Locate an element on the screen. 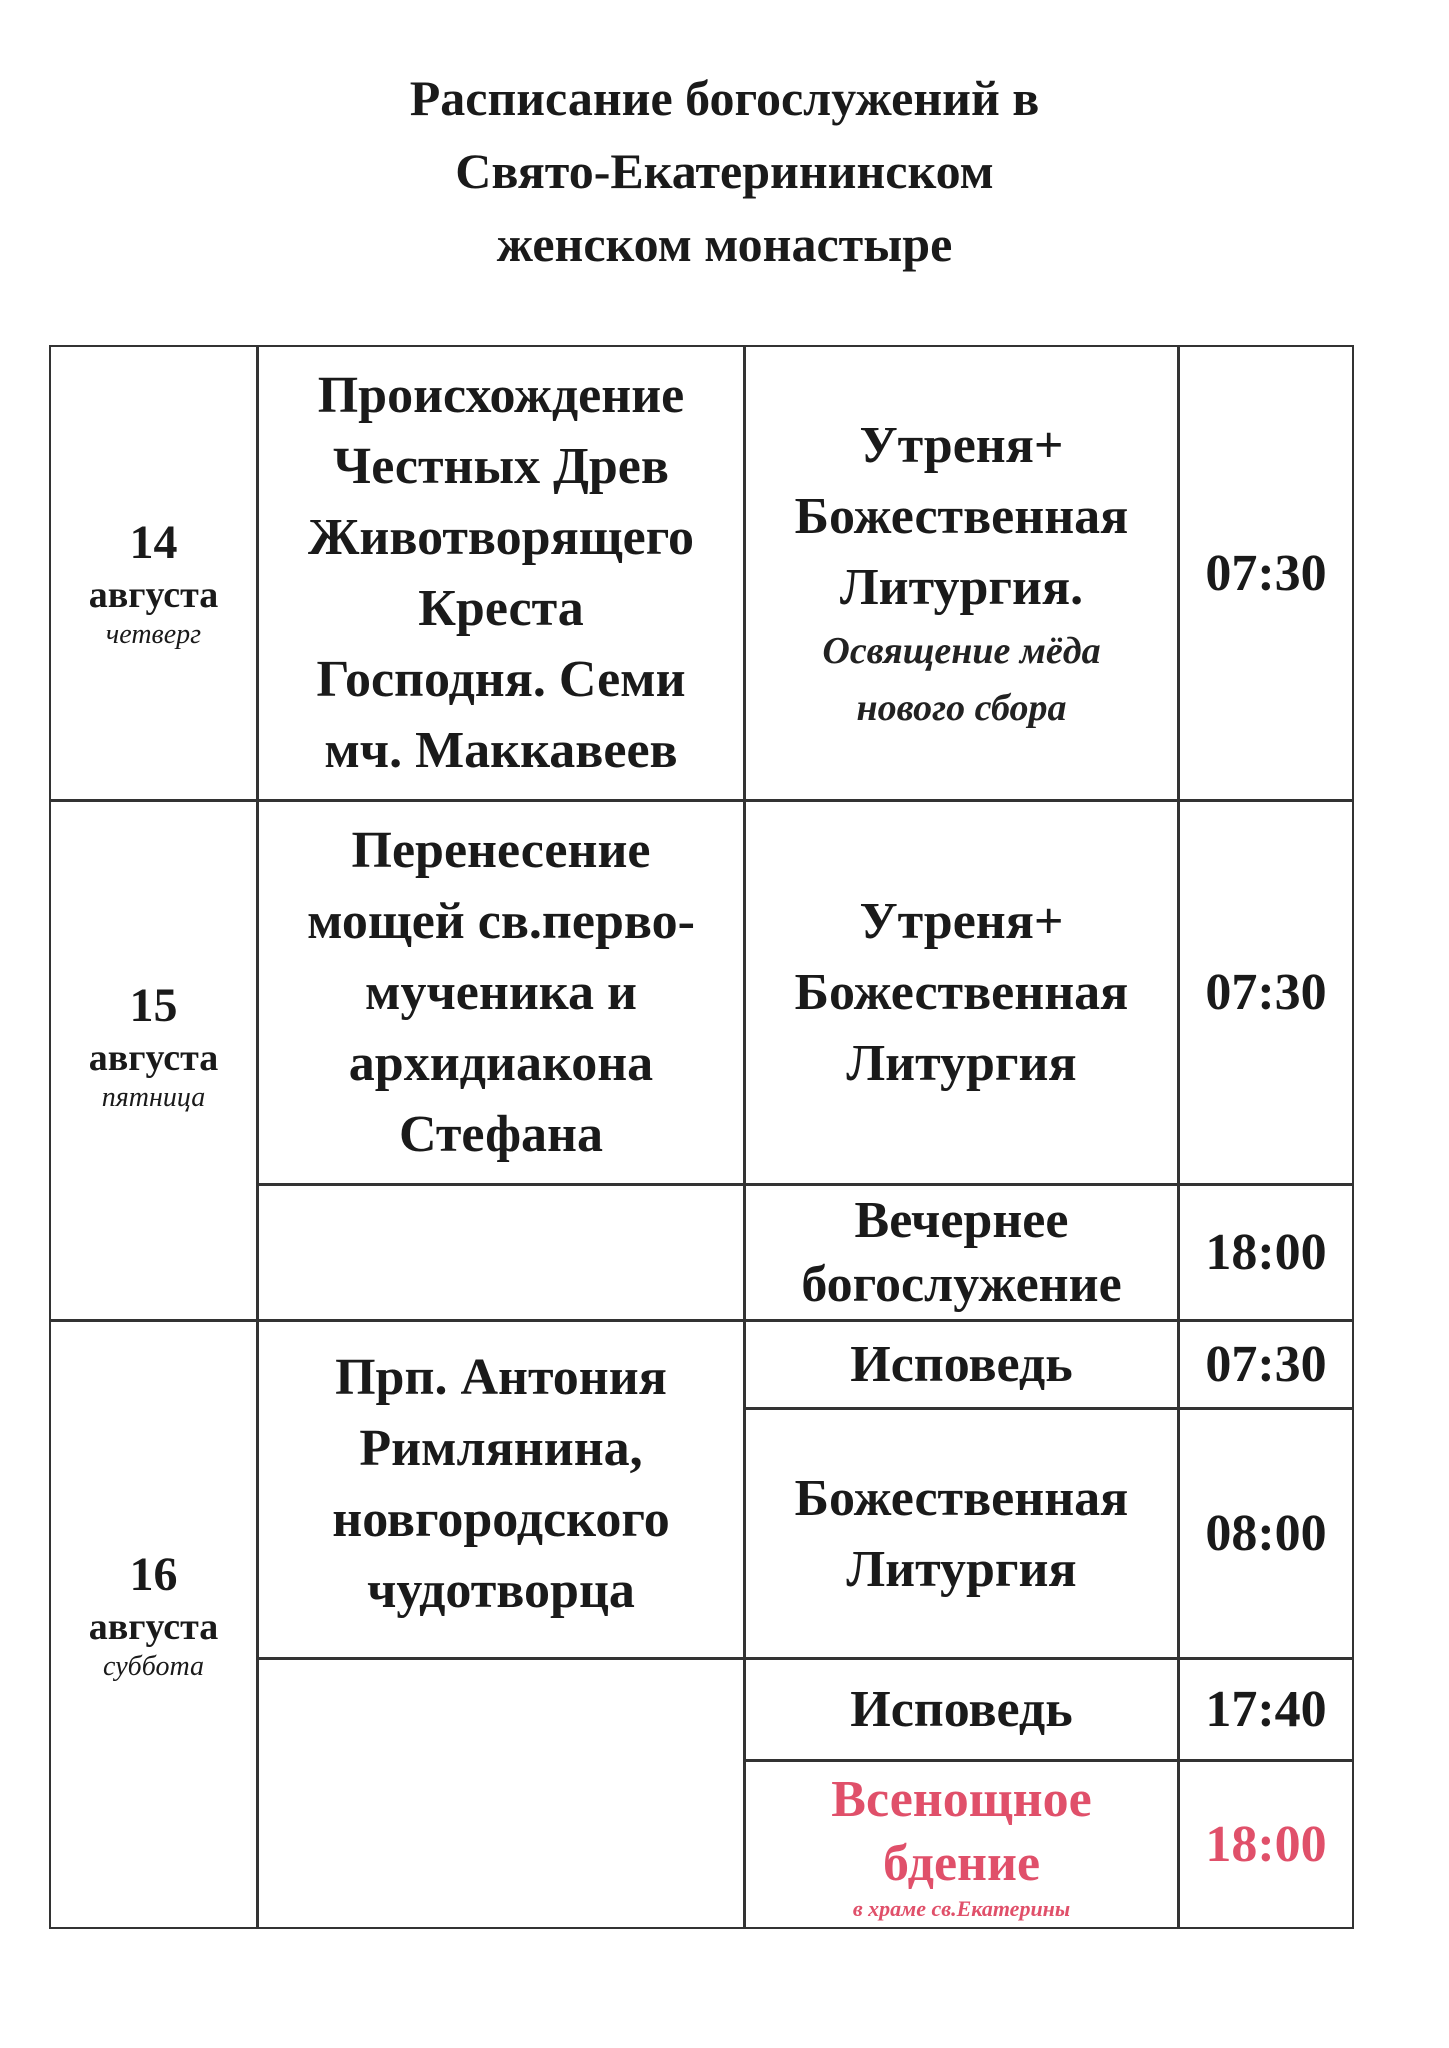 This screenshot has width=1449, height=2048. date-weekday: пятница is located at coordinates (153, 1097).